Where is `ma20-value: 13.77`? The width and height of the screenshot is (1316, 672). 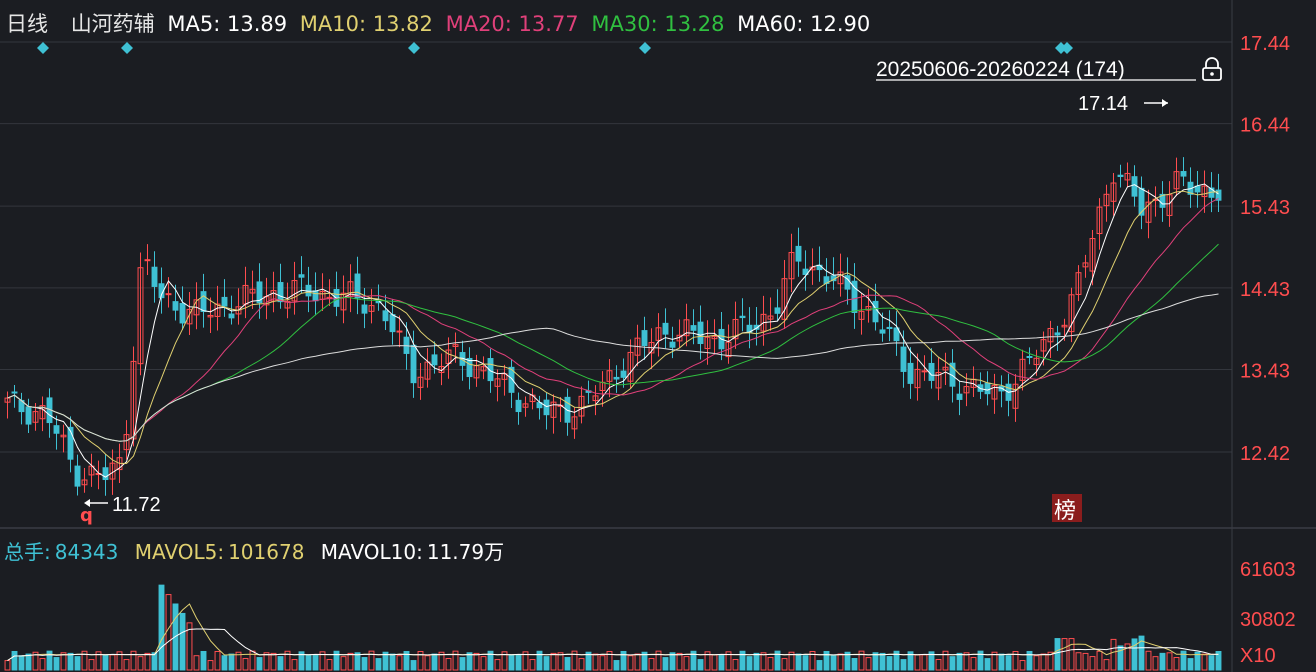
ma20-value: 13.77 is located at coordinates (548, 24).